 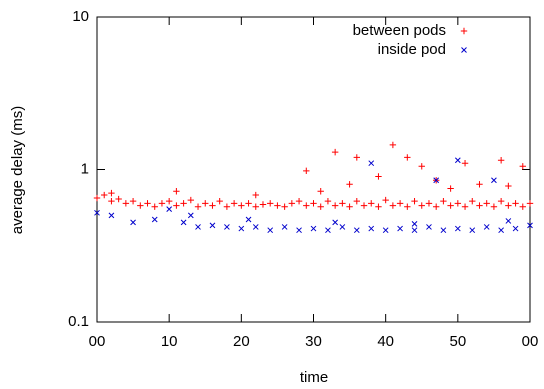 What do you see at coordinates (78, 321) in the screenshot?
I see `y-tick-label: 0.1` at bounding box center [78, 321].